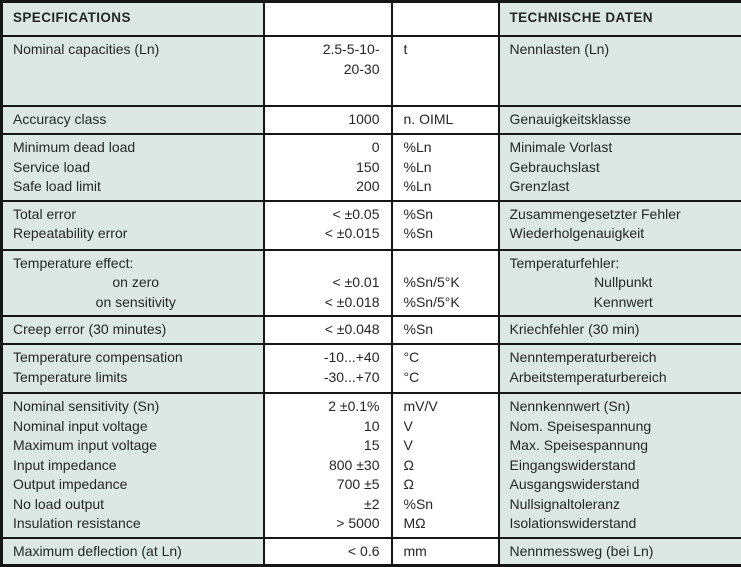 Image resolution: width=741 pixels, height=567 pixels. What do you see at coordinates (323, 330) in the screenshot?
I see `cell-line: < ±0.048` at bounding box center [323, 330].